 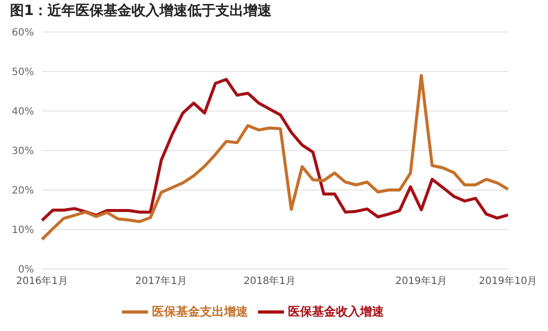 What do you see at coordinates (23, 191) in the screenshot?
I see `y-tick-label: 20%` at bounding box center [23, 191].